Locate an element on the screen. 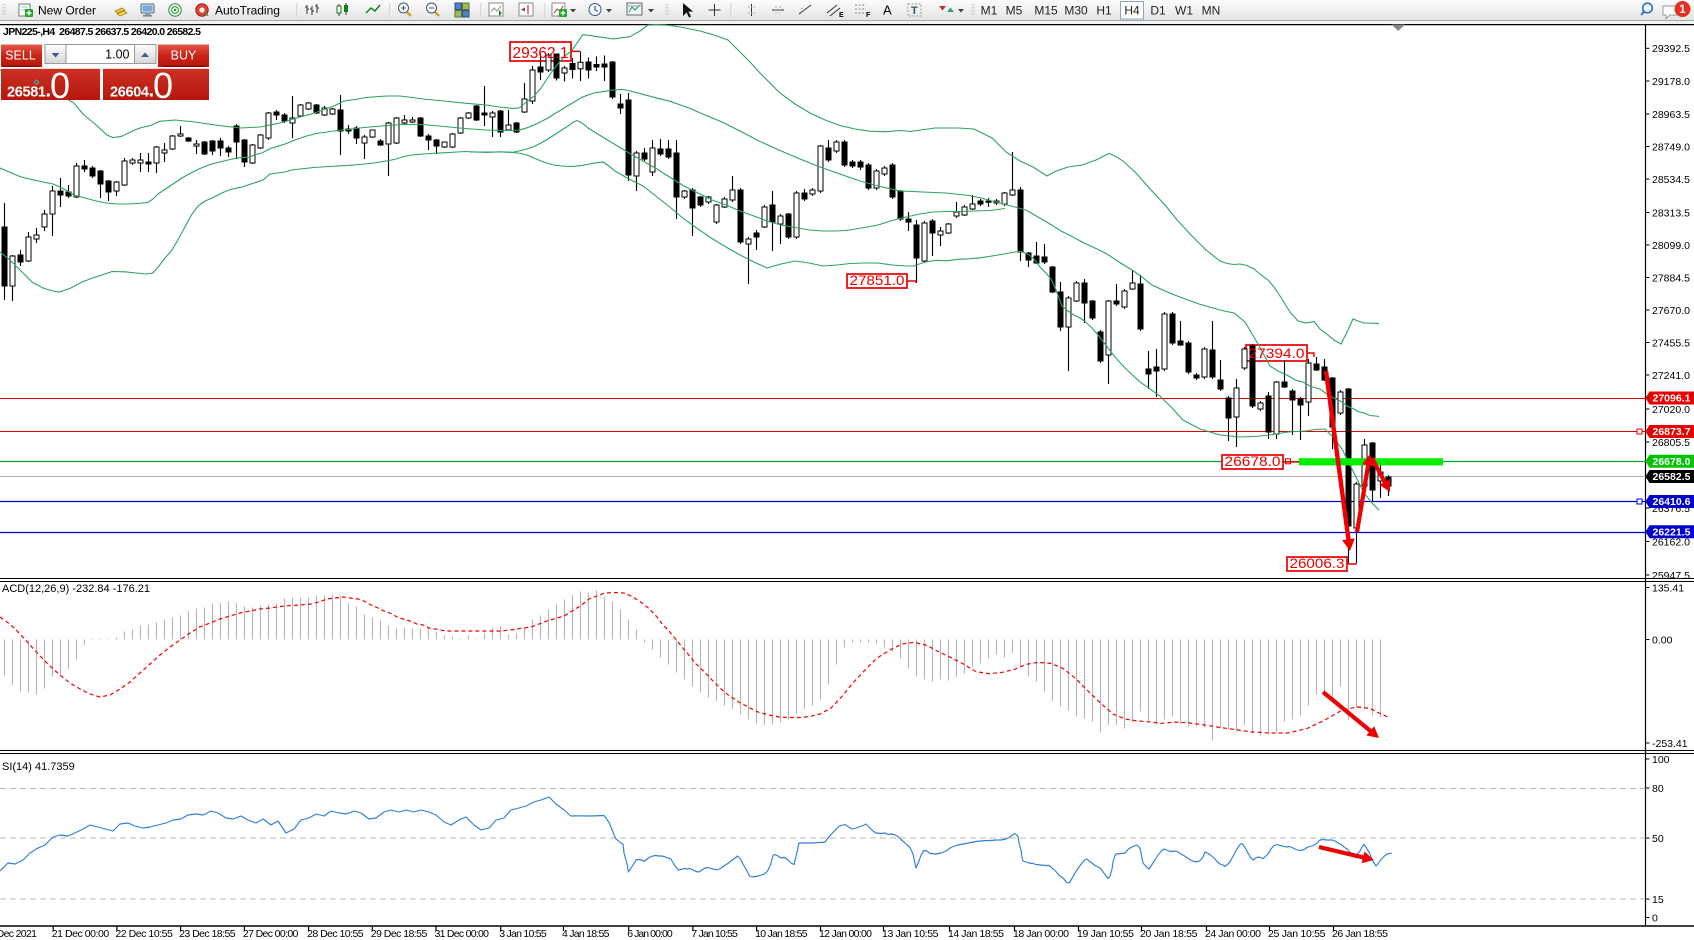 The height and width of the screenshot is (940, 1694). svg-text: M30 is located at coordinates (1076, 11).